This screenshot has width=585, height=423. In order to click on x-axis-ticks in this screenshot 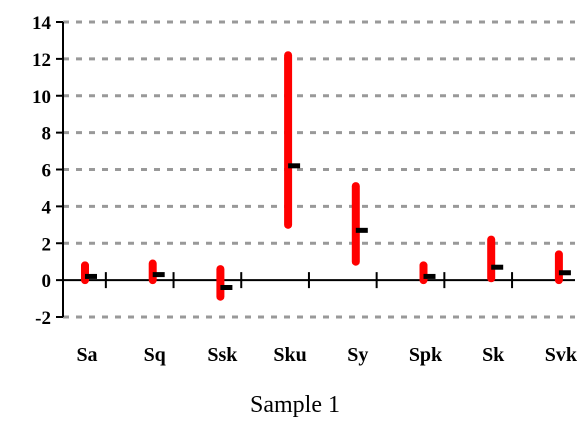, I will do `click(309, 280)`.